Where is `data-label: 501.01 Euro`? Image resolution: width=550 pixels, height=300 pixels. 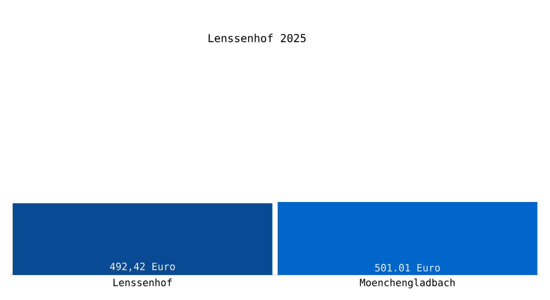 data-label: 501.01 Euro is located at coordinates (407, 268).